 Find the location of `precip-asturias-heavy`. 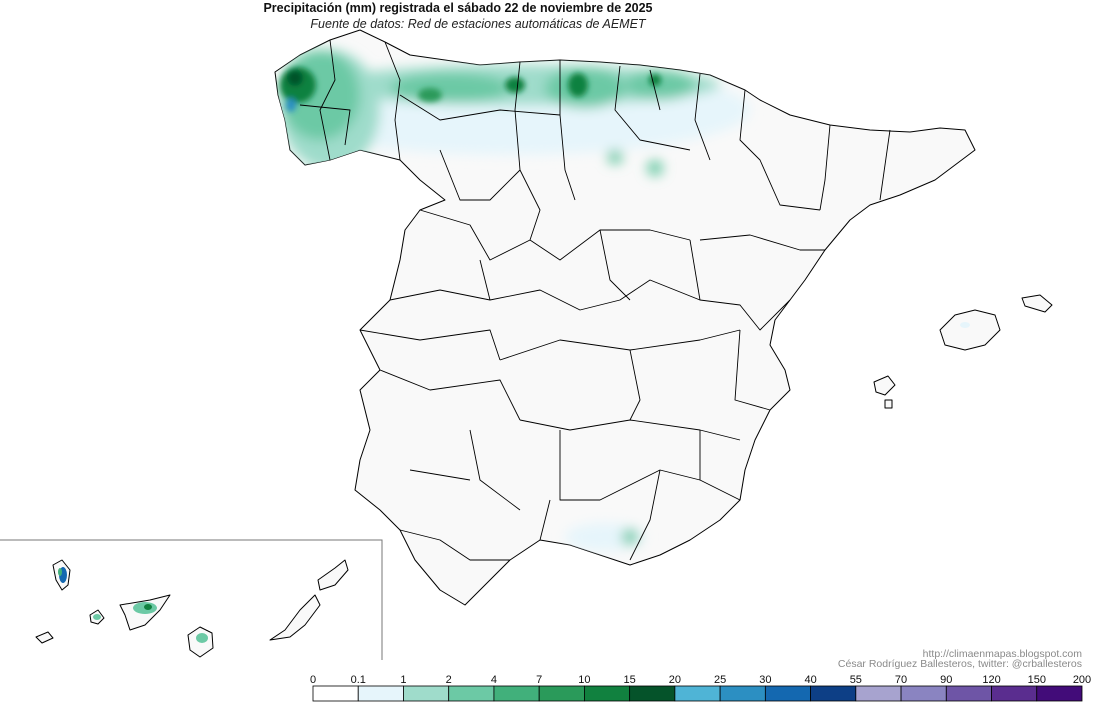

precip-asturias-heavy is located at coordinates (430, 95).